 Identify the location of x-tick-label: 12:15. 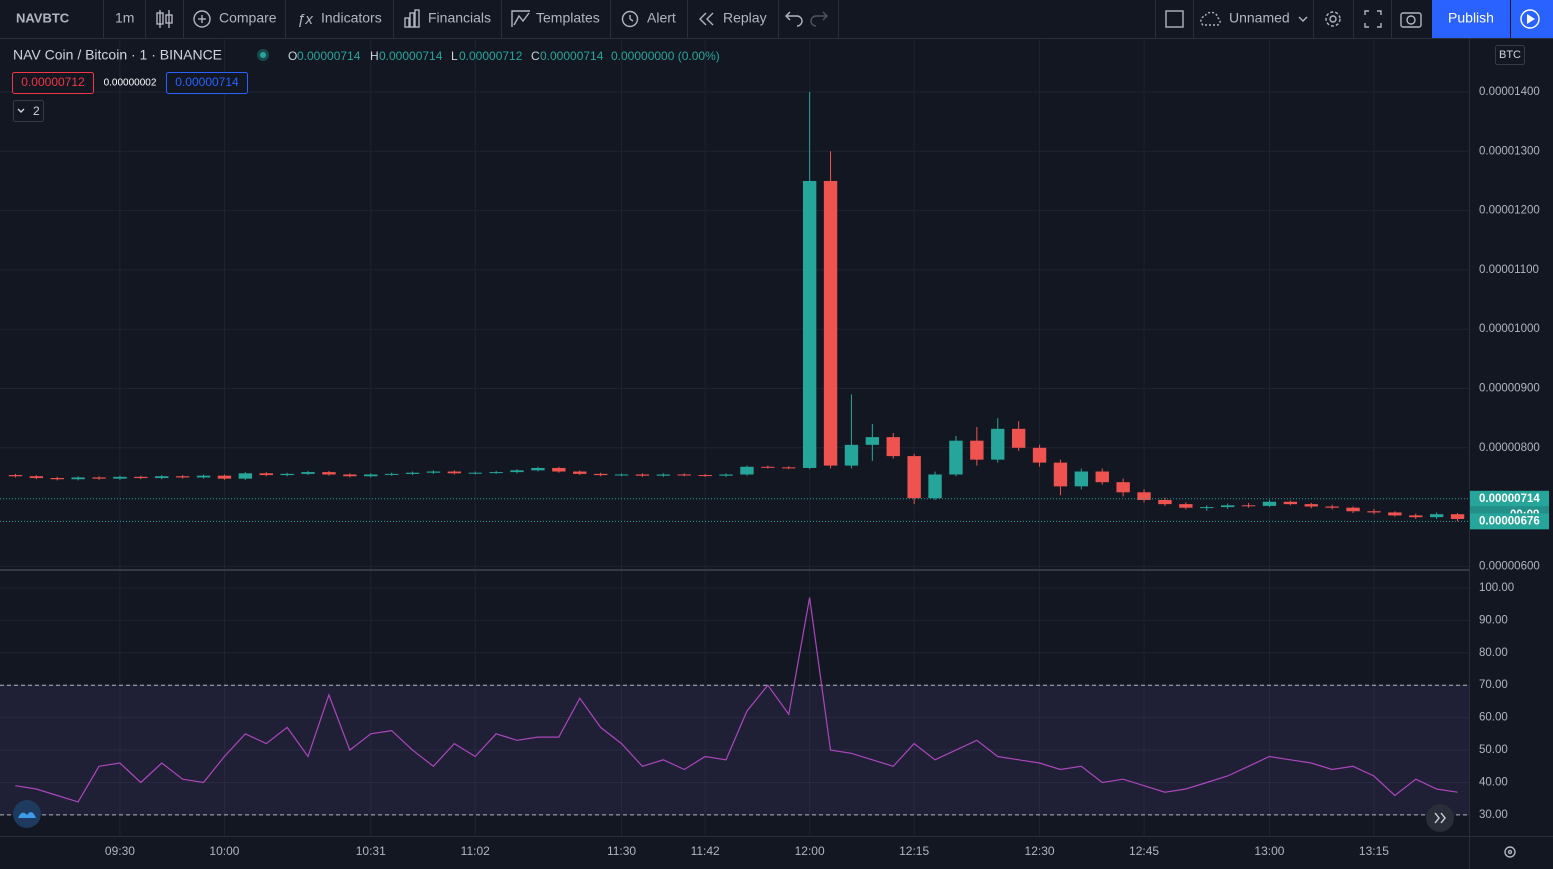
(914, 851).